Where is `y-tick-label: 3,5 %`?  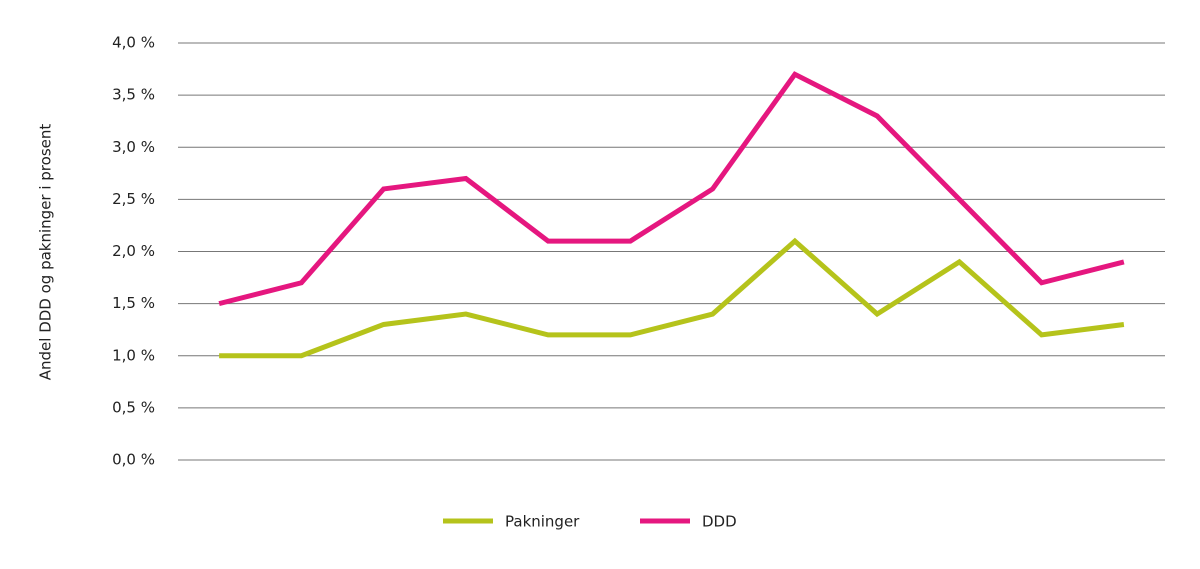
y-tick-label: 3,5 % is located at coordinates (133, 95).